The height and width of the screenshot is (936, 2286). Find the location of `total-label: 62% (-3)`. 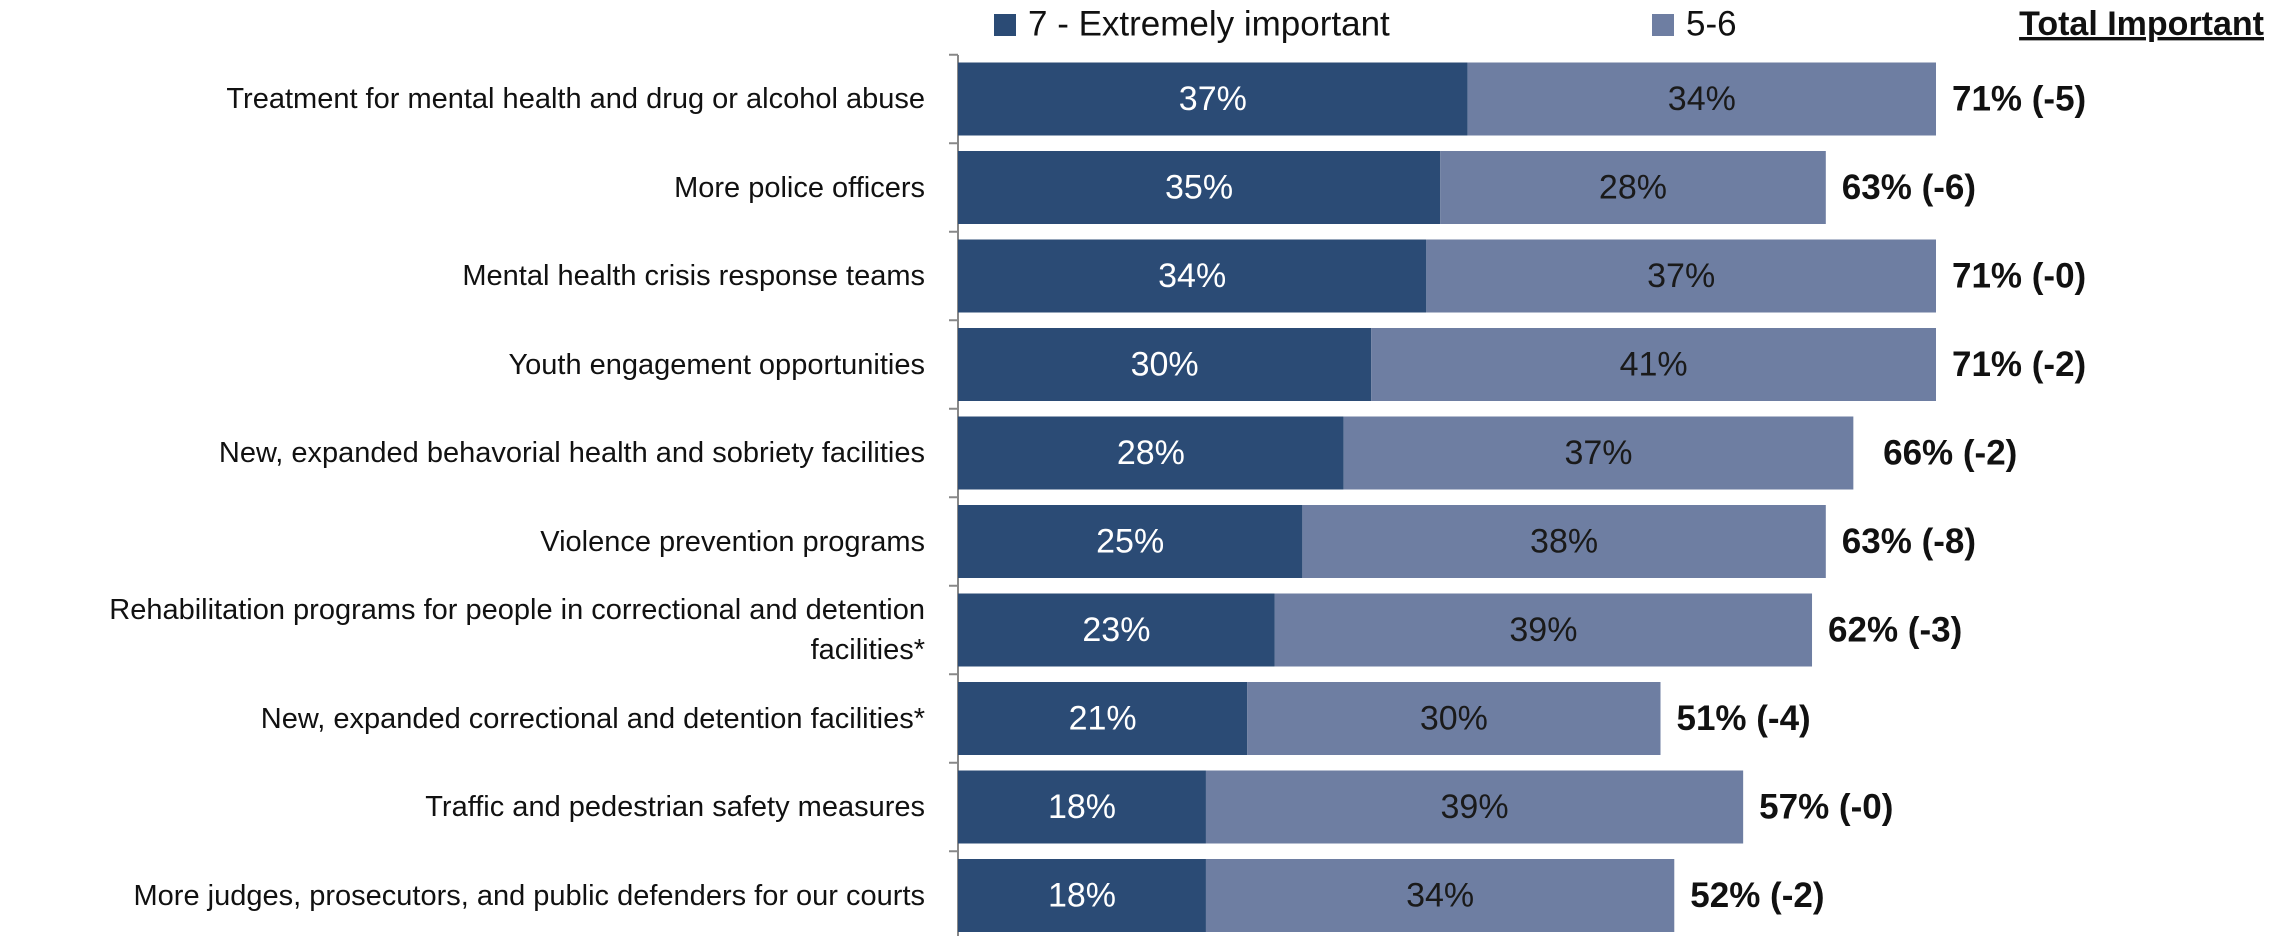

total-label: 62% (-3) is located at coordinates (1895, 629).